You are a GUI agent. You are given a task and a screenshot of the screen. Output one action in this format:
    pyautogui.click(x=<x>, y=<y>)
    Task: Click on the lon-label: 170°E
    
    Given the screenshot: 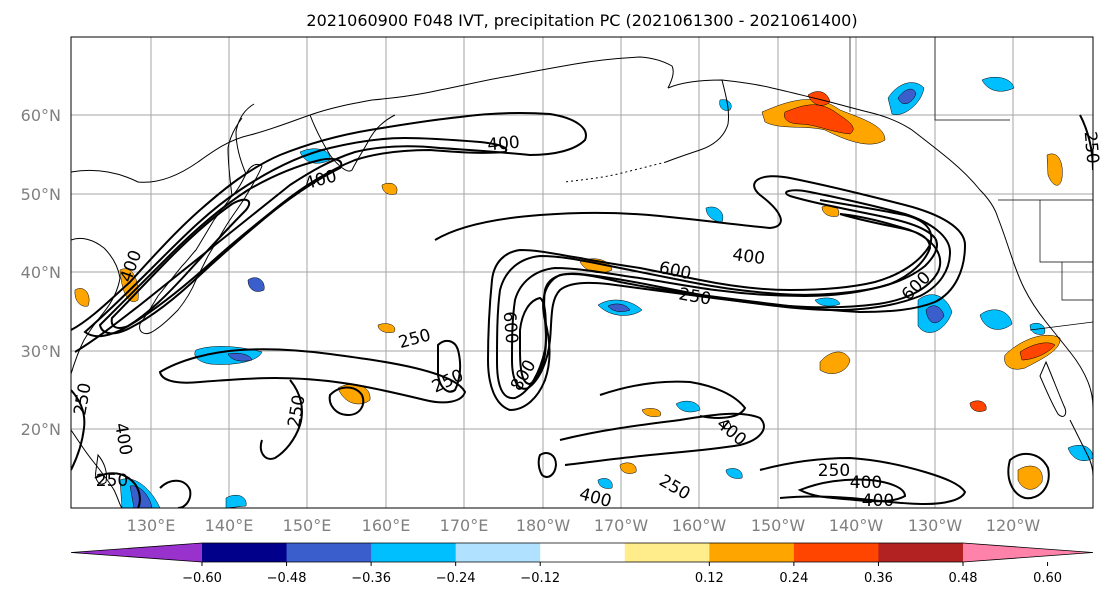 What is the action you would take?
    pyautogui.click(x=464, y=525)
    